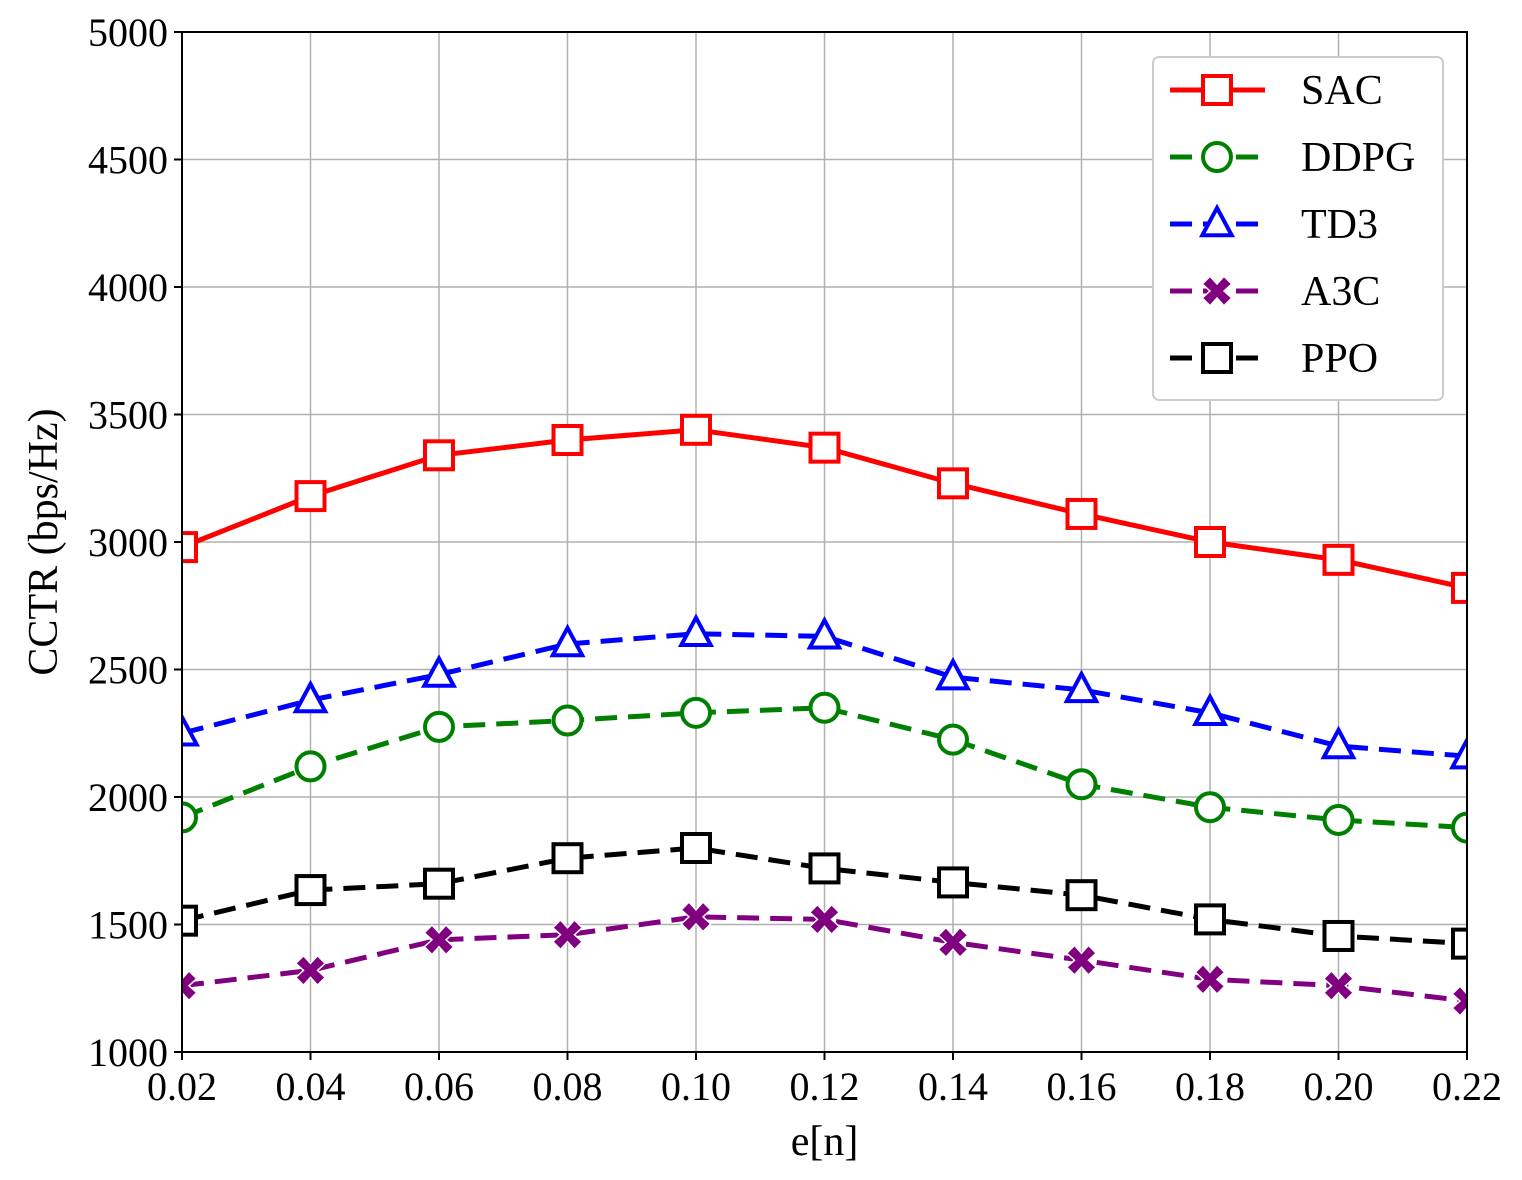  Describe the element at coordinates (311, 1086) in the screenshot. I see `x-tick-label: 0.04` at that location.